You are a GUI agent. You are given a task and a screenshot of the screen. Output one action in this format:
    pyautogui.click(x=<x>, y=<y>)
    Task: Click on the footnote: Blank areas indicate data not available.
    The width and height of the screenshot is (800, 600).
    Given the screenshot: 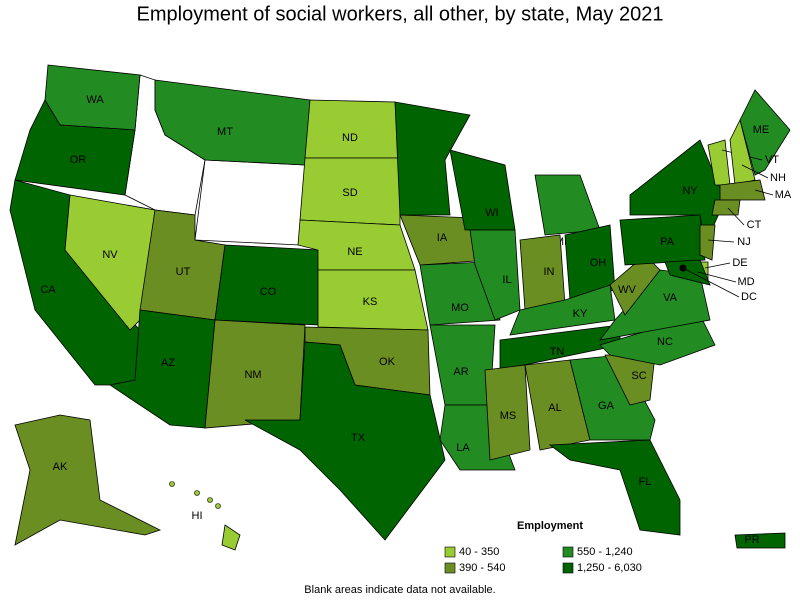 What is the action you would take?
    pyautogui.click(x=399, y=590)
    